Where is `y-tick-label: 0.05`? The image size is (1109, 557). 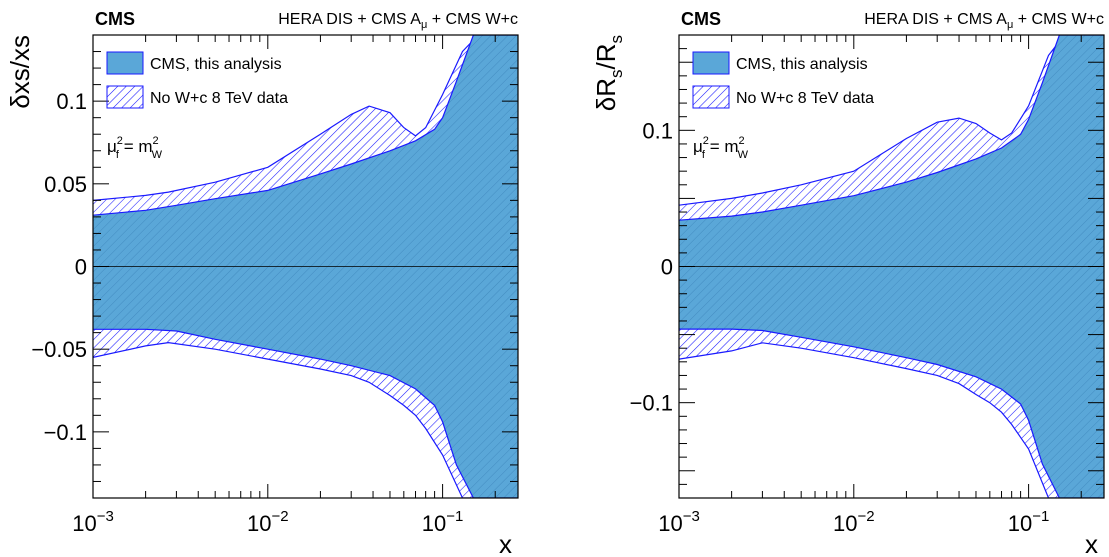
y-tick-label: 0.05 is located at coordinates (65, 184).